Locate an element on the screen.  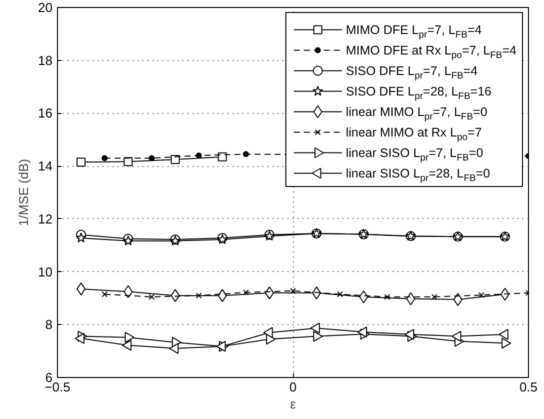
y-tick-label: 12 is located at coordinates (45, 218).